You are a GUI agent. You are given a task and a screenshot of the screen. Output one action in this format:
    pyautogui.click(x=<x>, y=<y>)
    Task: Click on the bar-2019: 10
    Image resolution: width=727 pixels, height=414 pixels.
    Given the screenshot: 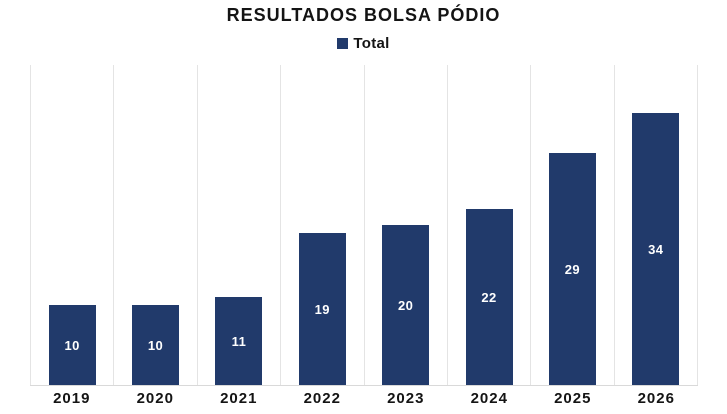 What is the action you would take?
    pyautogui.click(x=72, y=345)
    